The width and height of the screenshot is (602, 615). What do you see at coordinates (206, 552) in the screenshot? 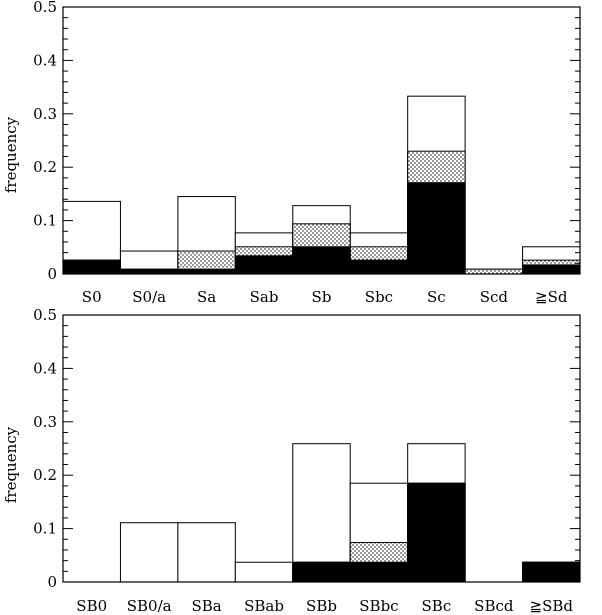
I see `outline-bar-SBa` at bounding box center [206, 552].